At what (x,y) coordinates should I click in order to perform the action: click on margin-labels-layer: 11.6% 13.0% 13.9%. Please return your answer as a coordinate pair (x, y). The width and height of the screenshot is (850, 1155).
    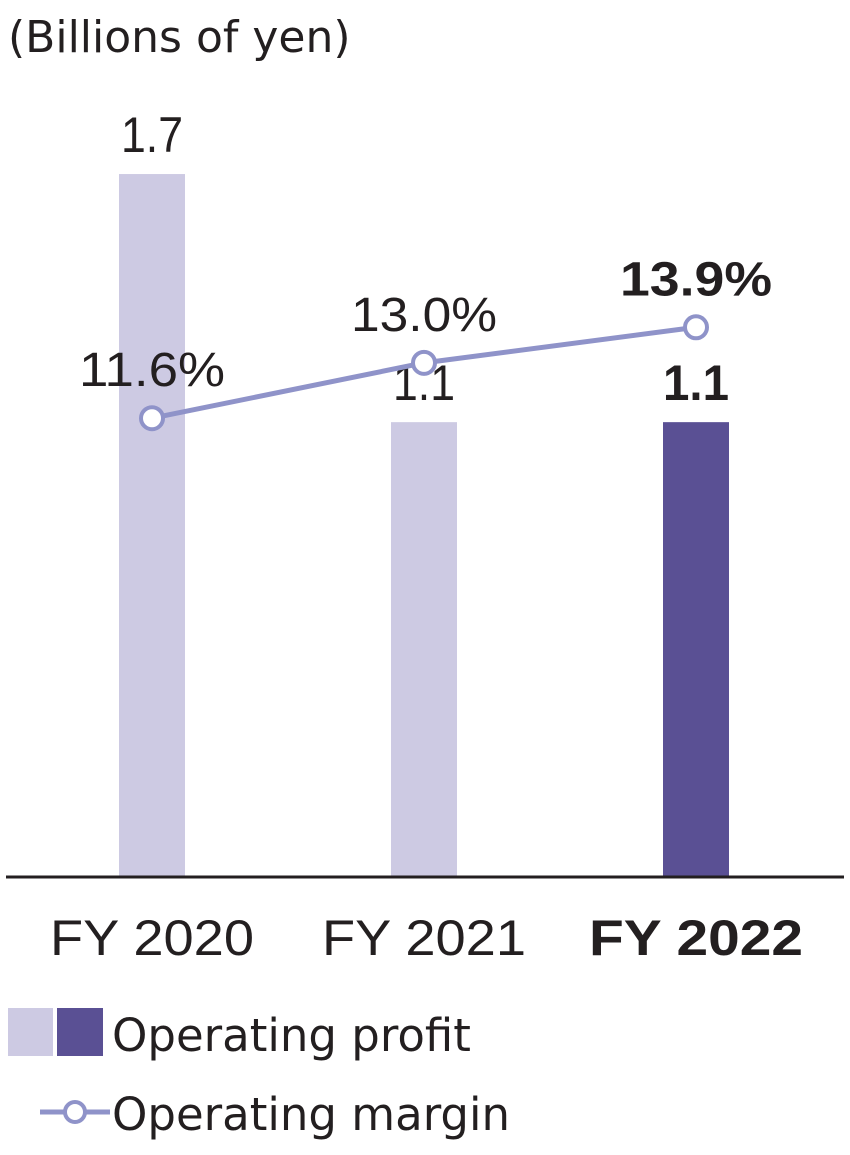
    Looking at the image, I should click on (425, 325).